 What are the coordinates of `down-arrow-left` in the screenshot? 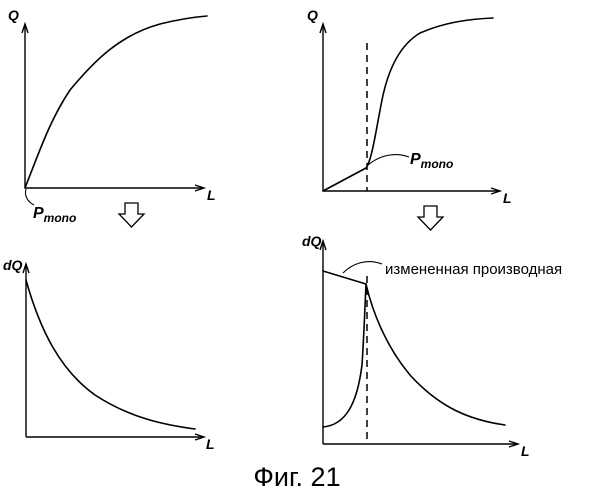 It's located at (131, 215).